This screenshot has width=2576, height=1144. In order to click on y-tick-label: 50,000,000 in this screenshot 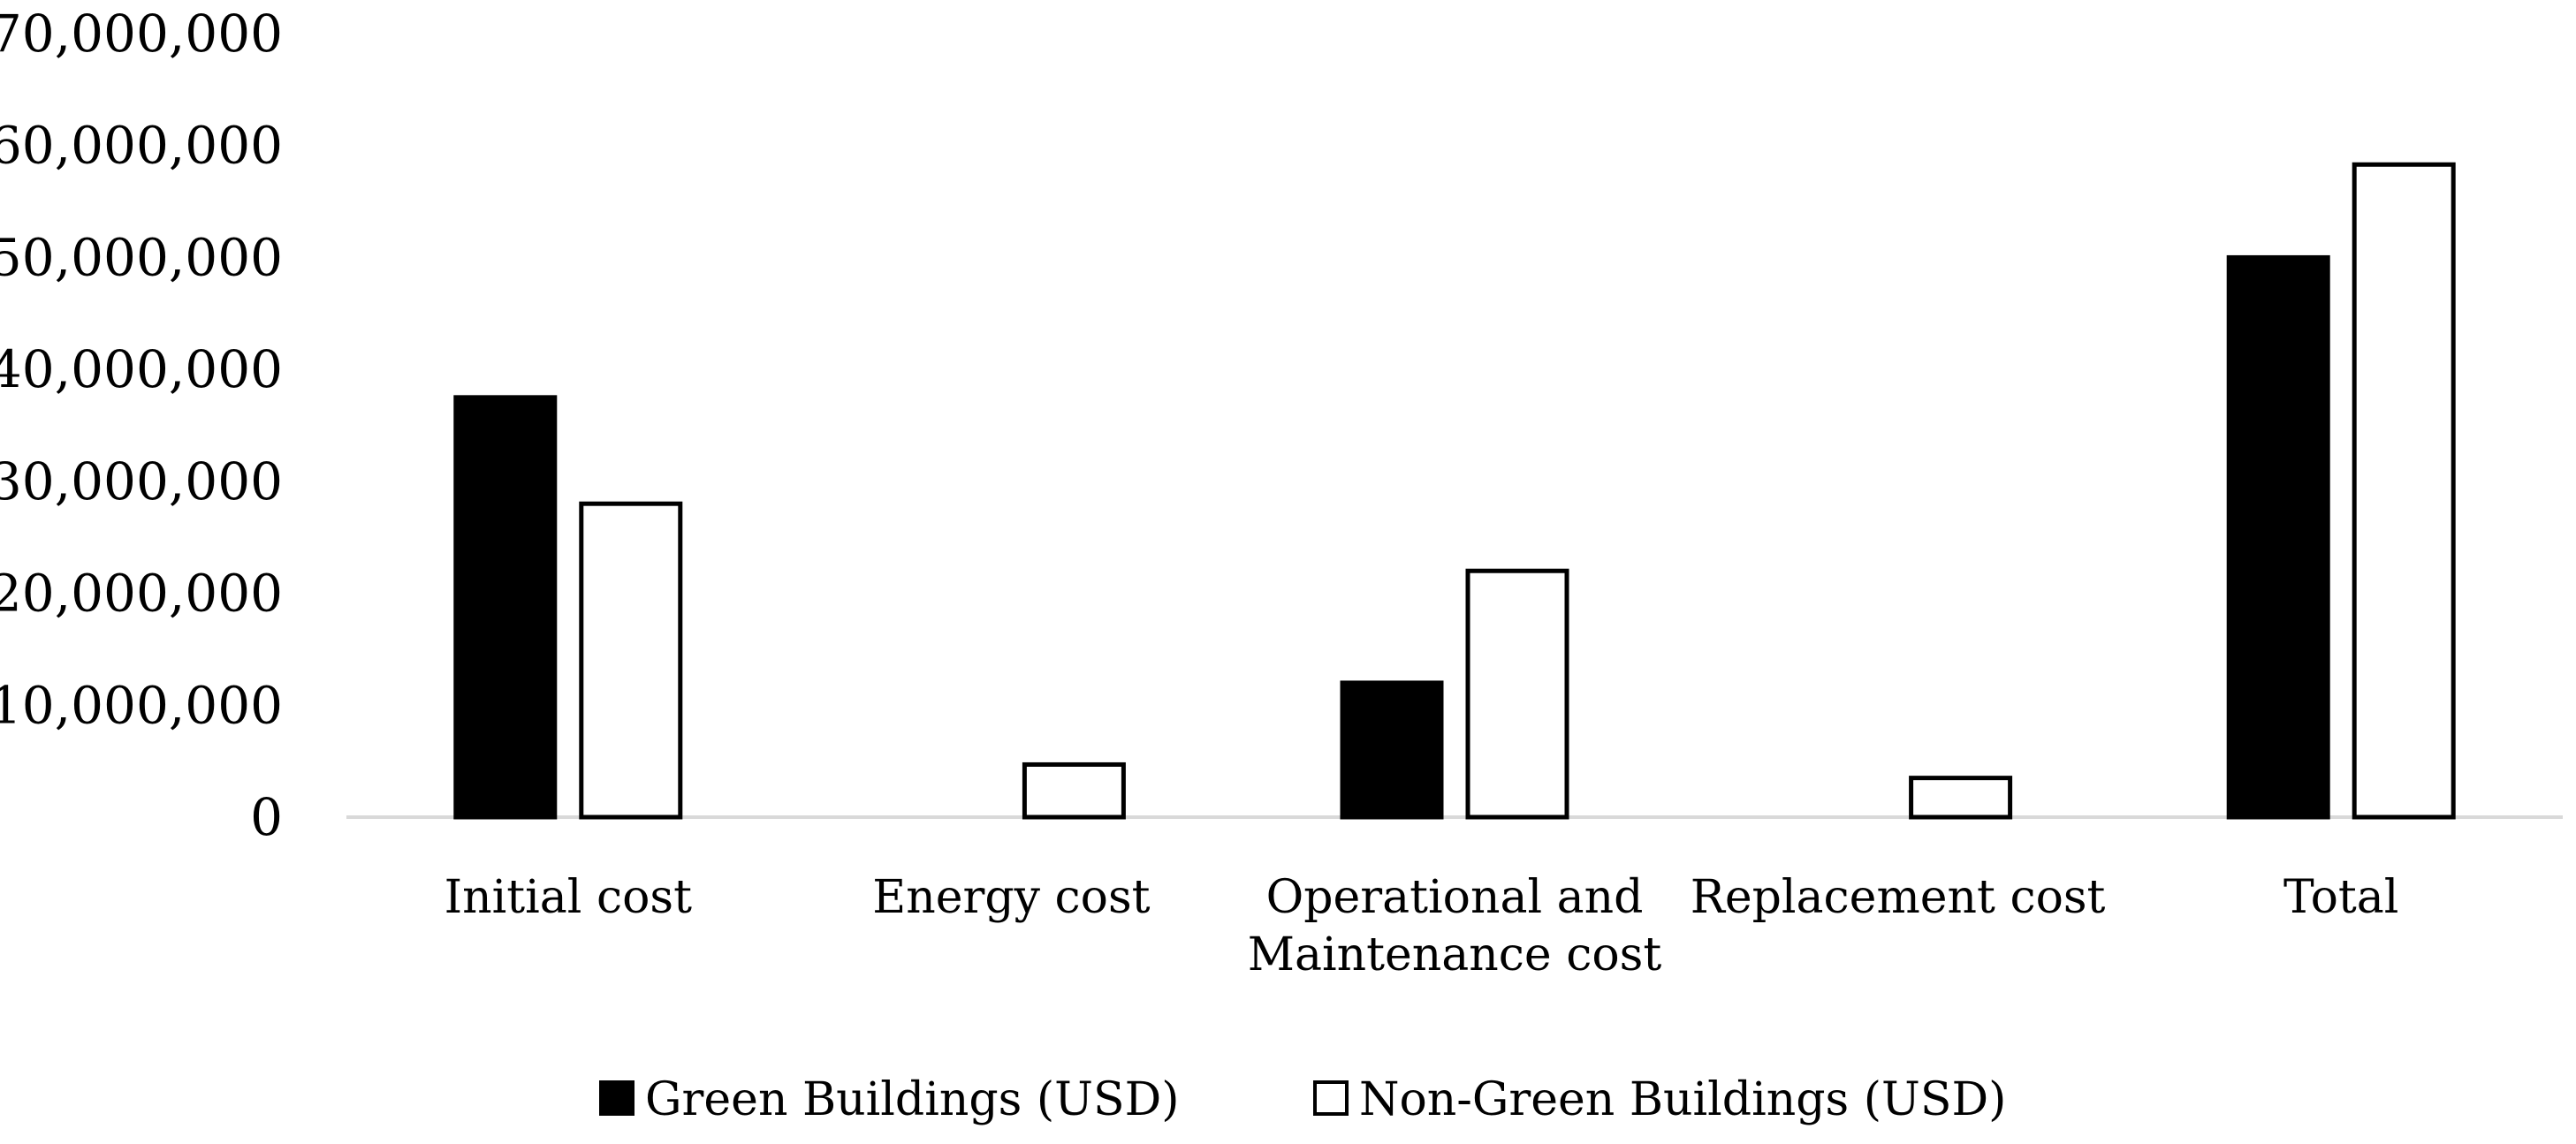, I will do `click(141, 257)`.